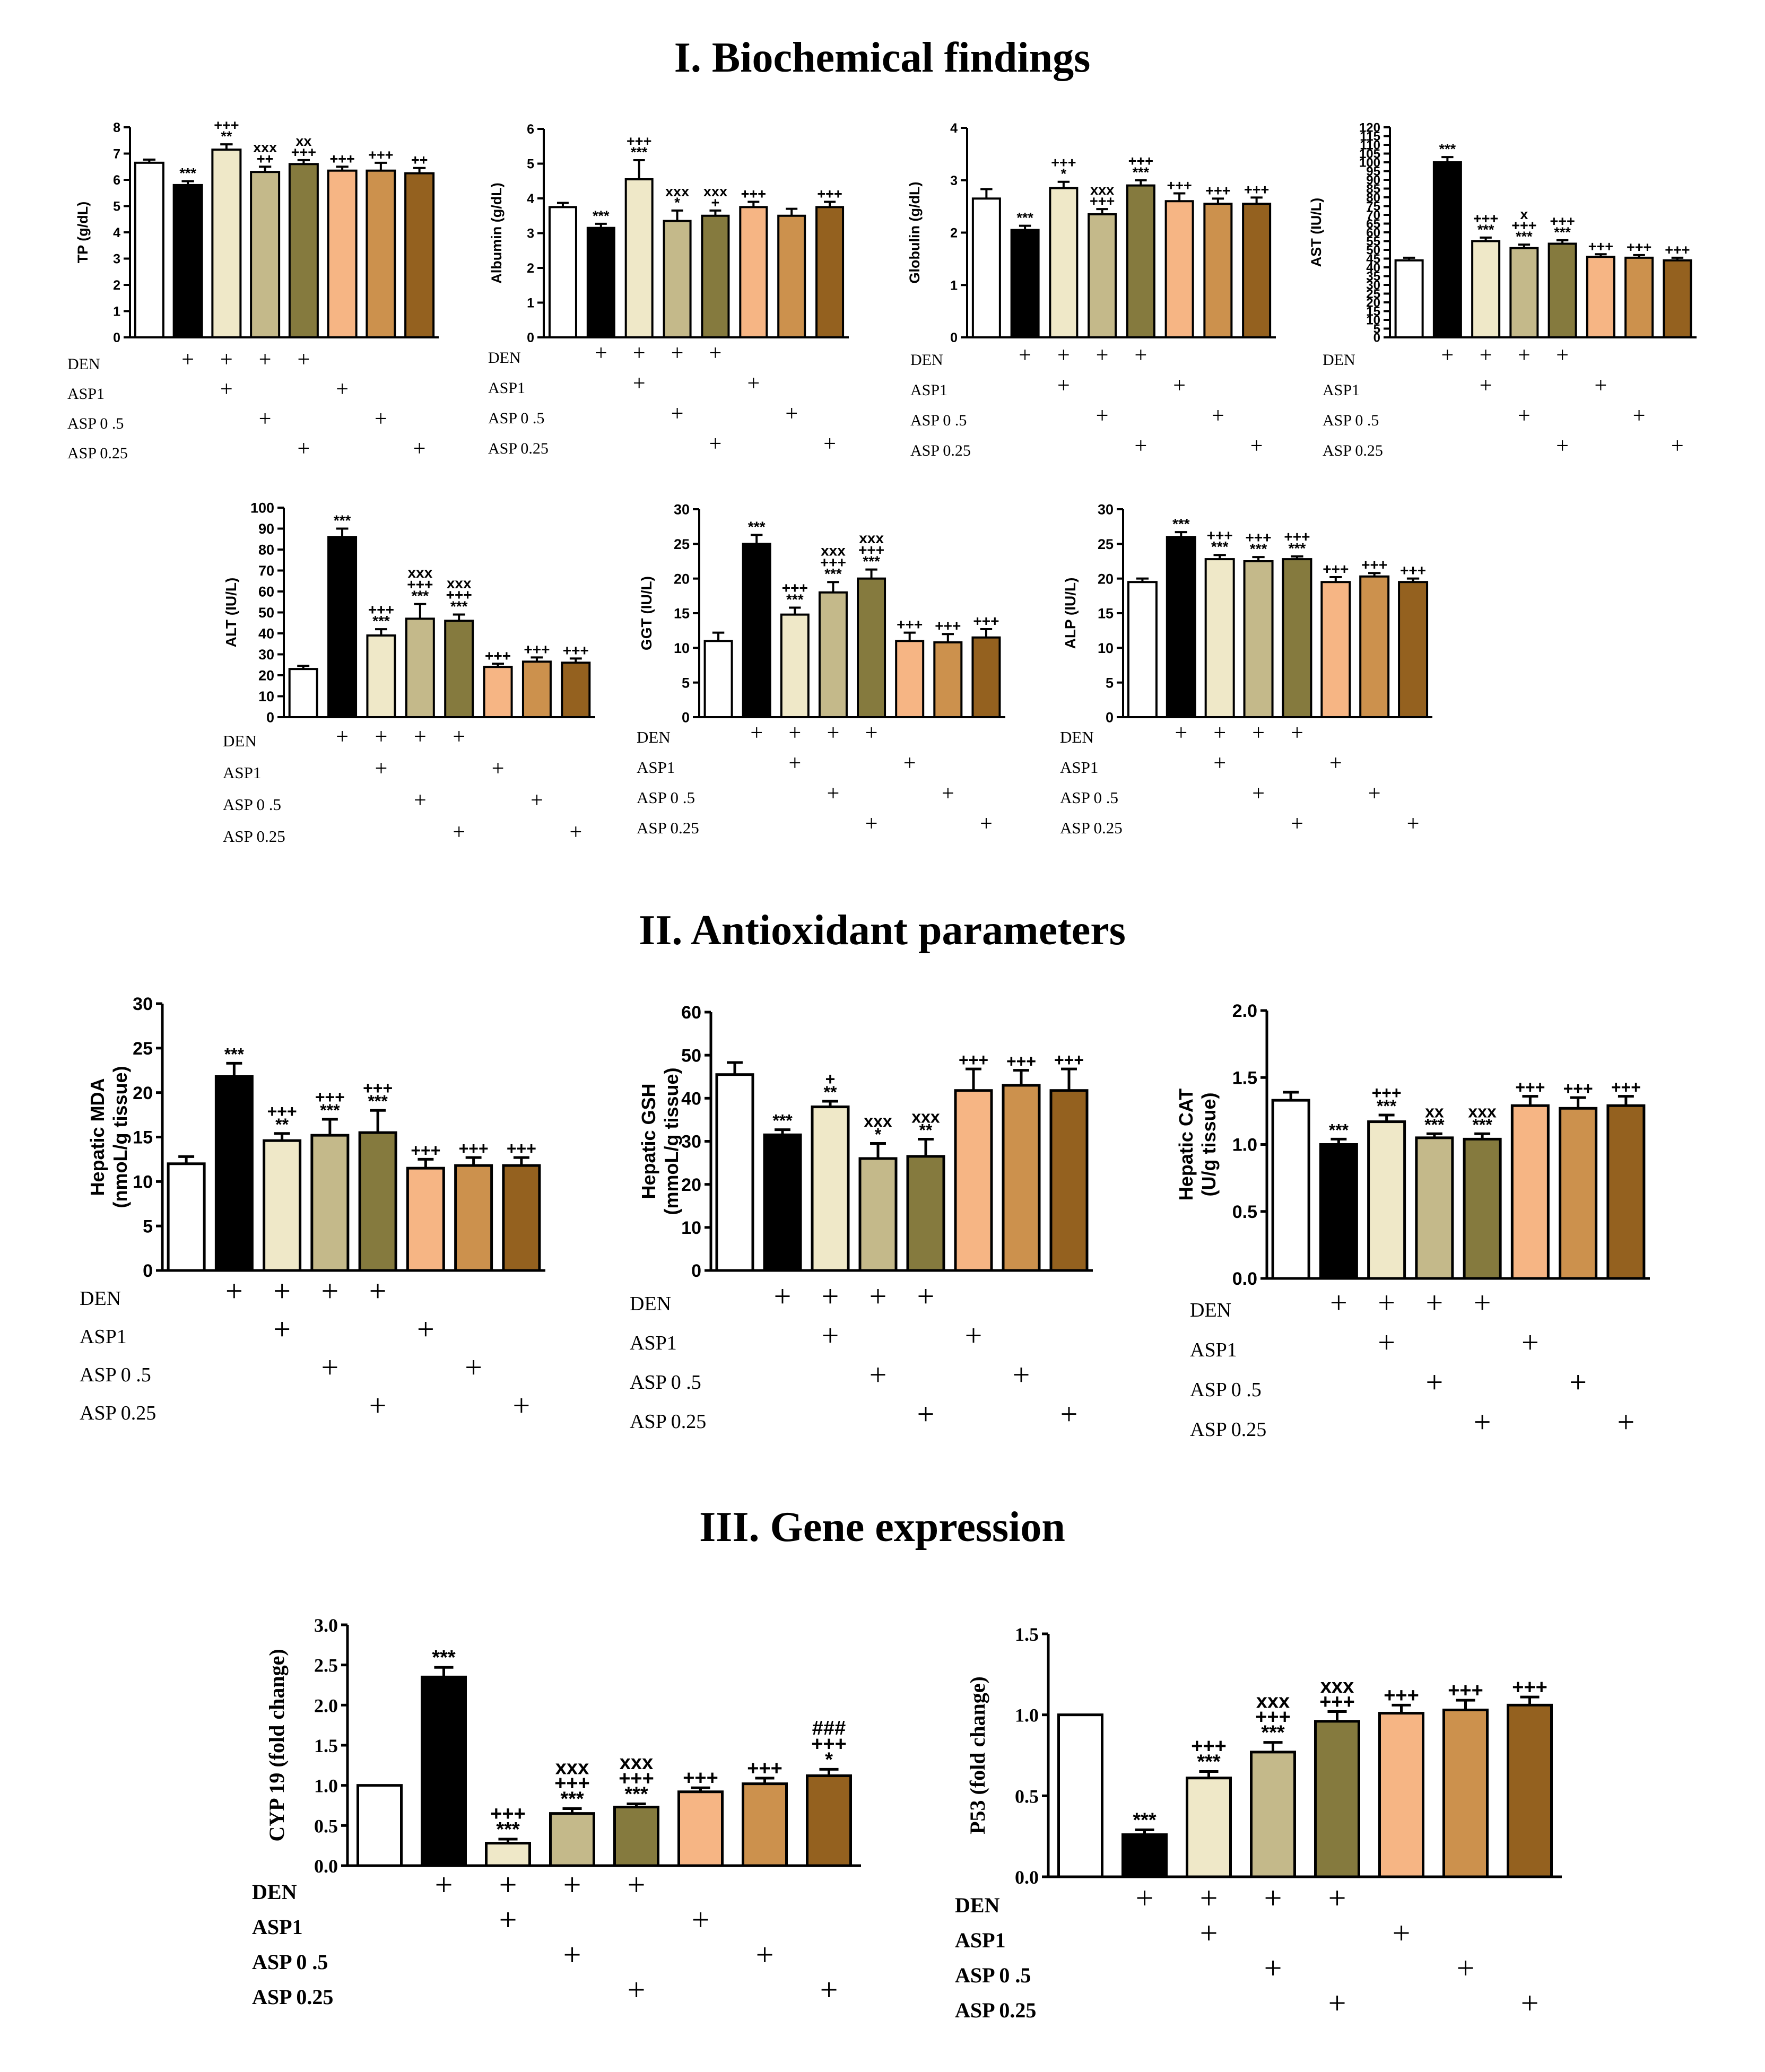 The height and width of the screenshot is (2072, 1765). What do you see at coordinates (954, 128) in the screenshot?
I see `y-tick-label: 4` at bounding box center [954, 128].